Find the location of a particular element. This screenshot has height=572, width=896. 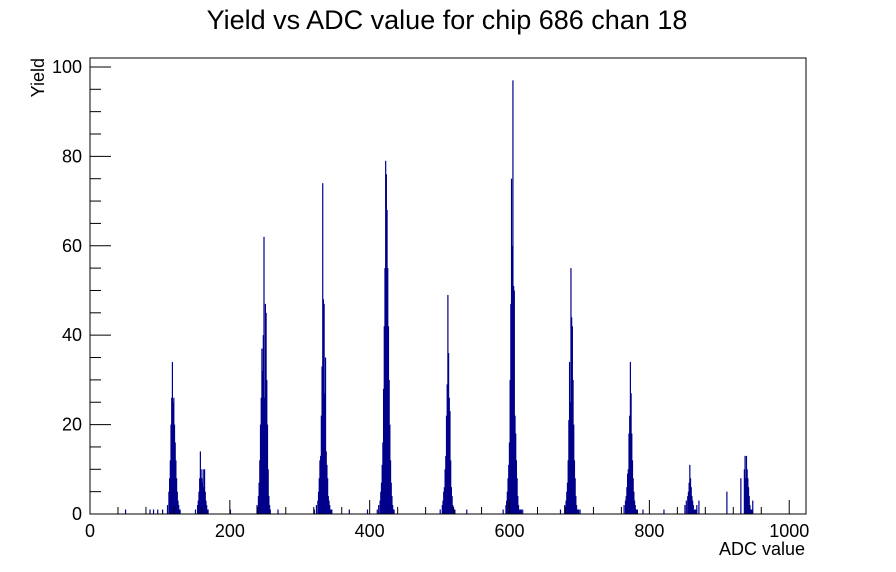

x-tick-label: 600 is located at coordinates (510, 531).